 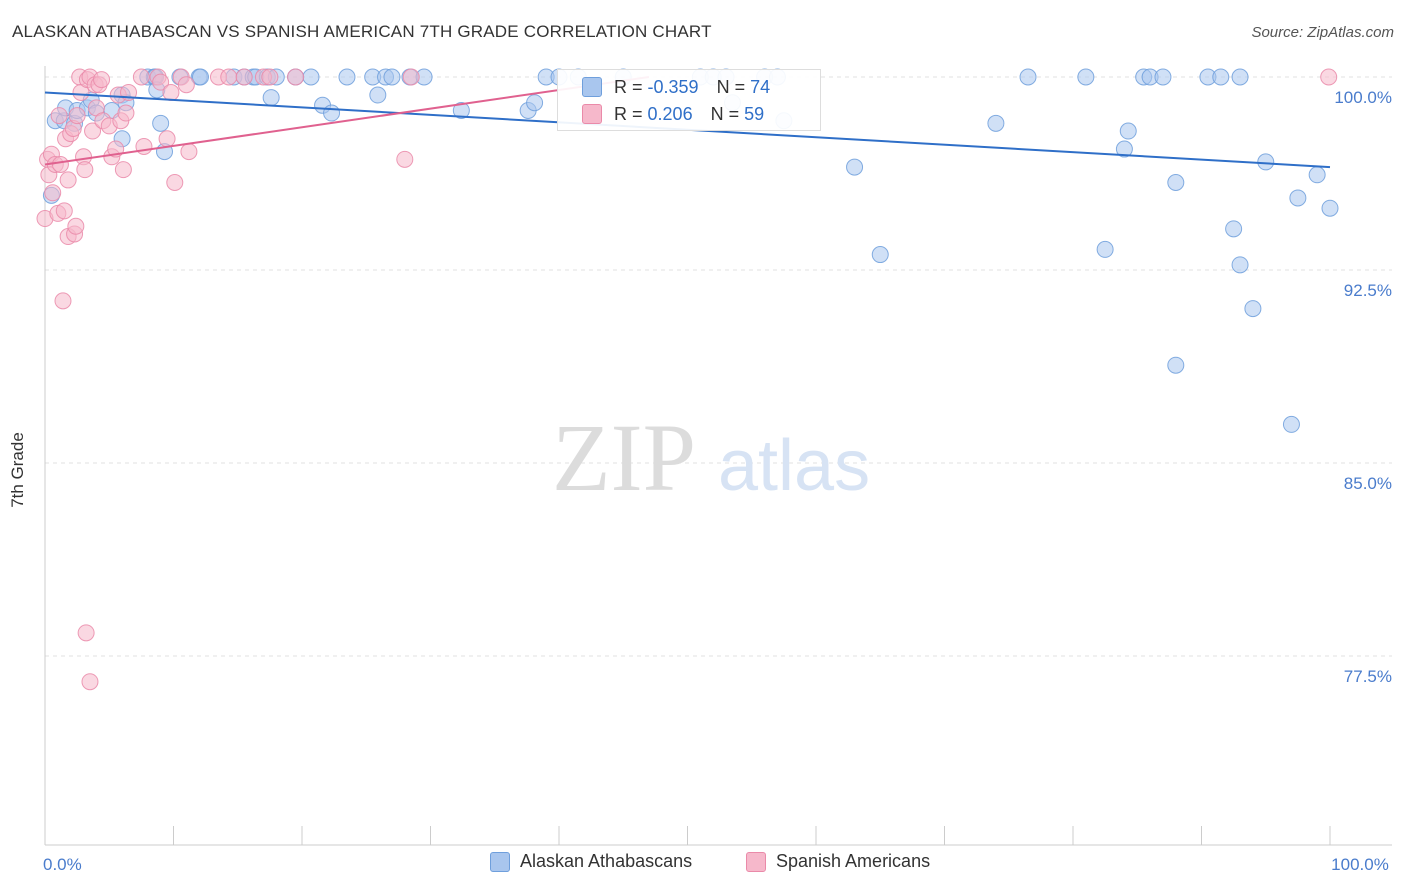 I want to click on y-tick-label: 100.0%, so click(x=1363, y=97).